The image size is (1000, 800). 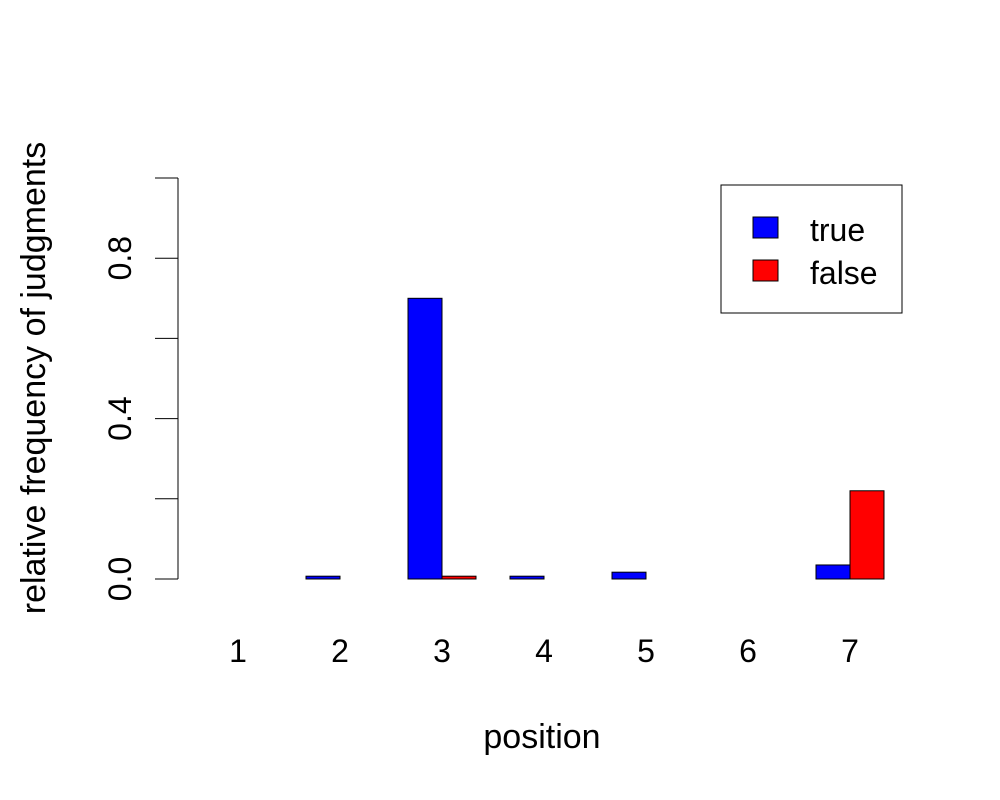 What do you see at coordinates (120, 579) in the screenshot?
I see `y-tick-label: 0.0` at bounding box center [120, 579].